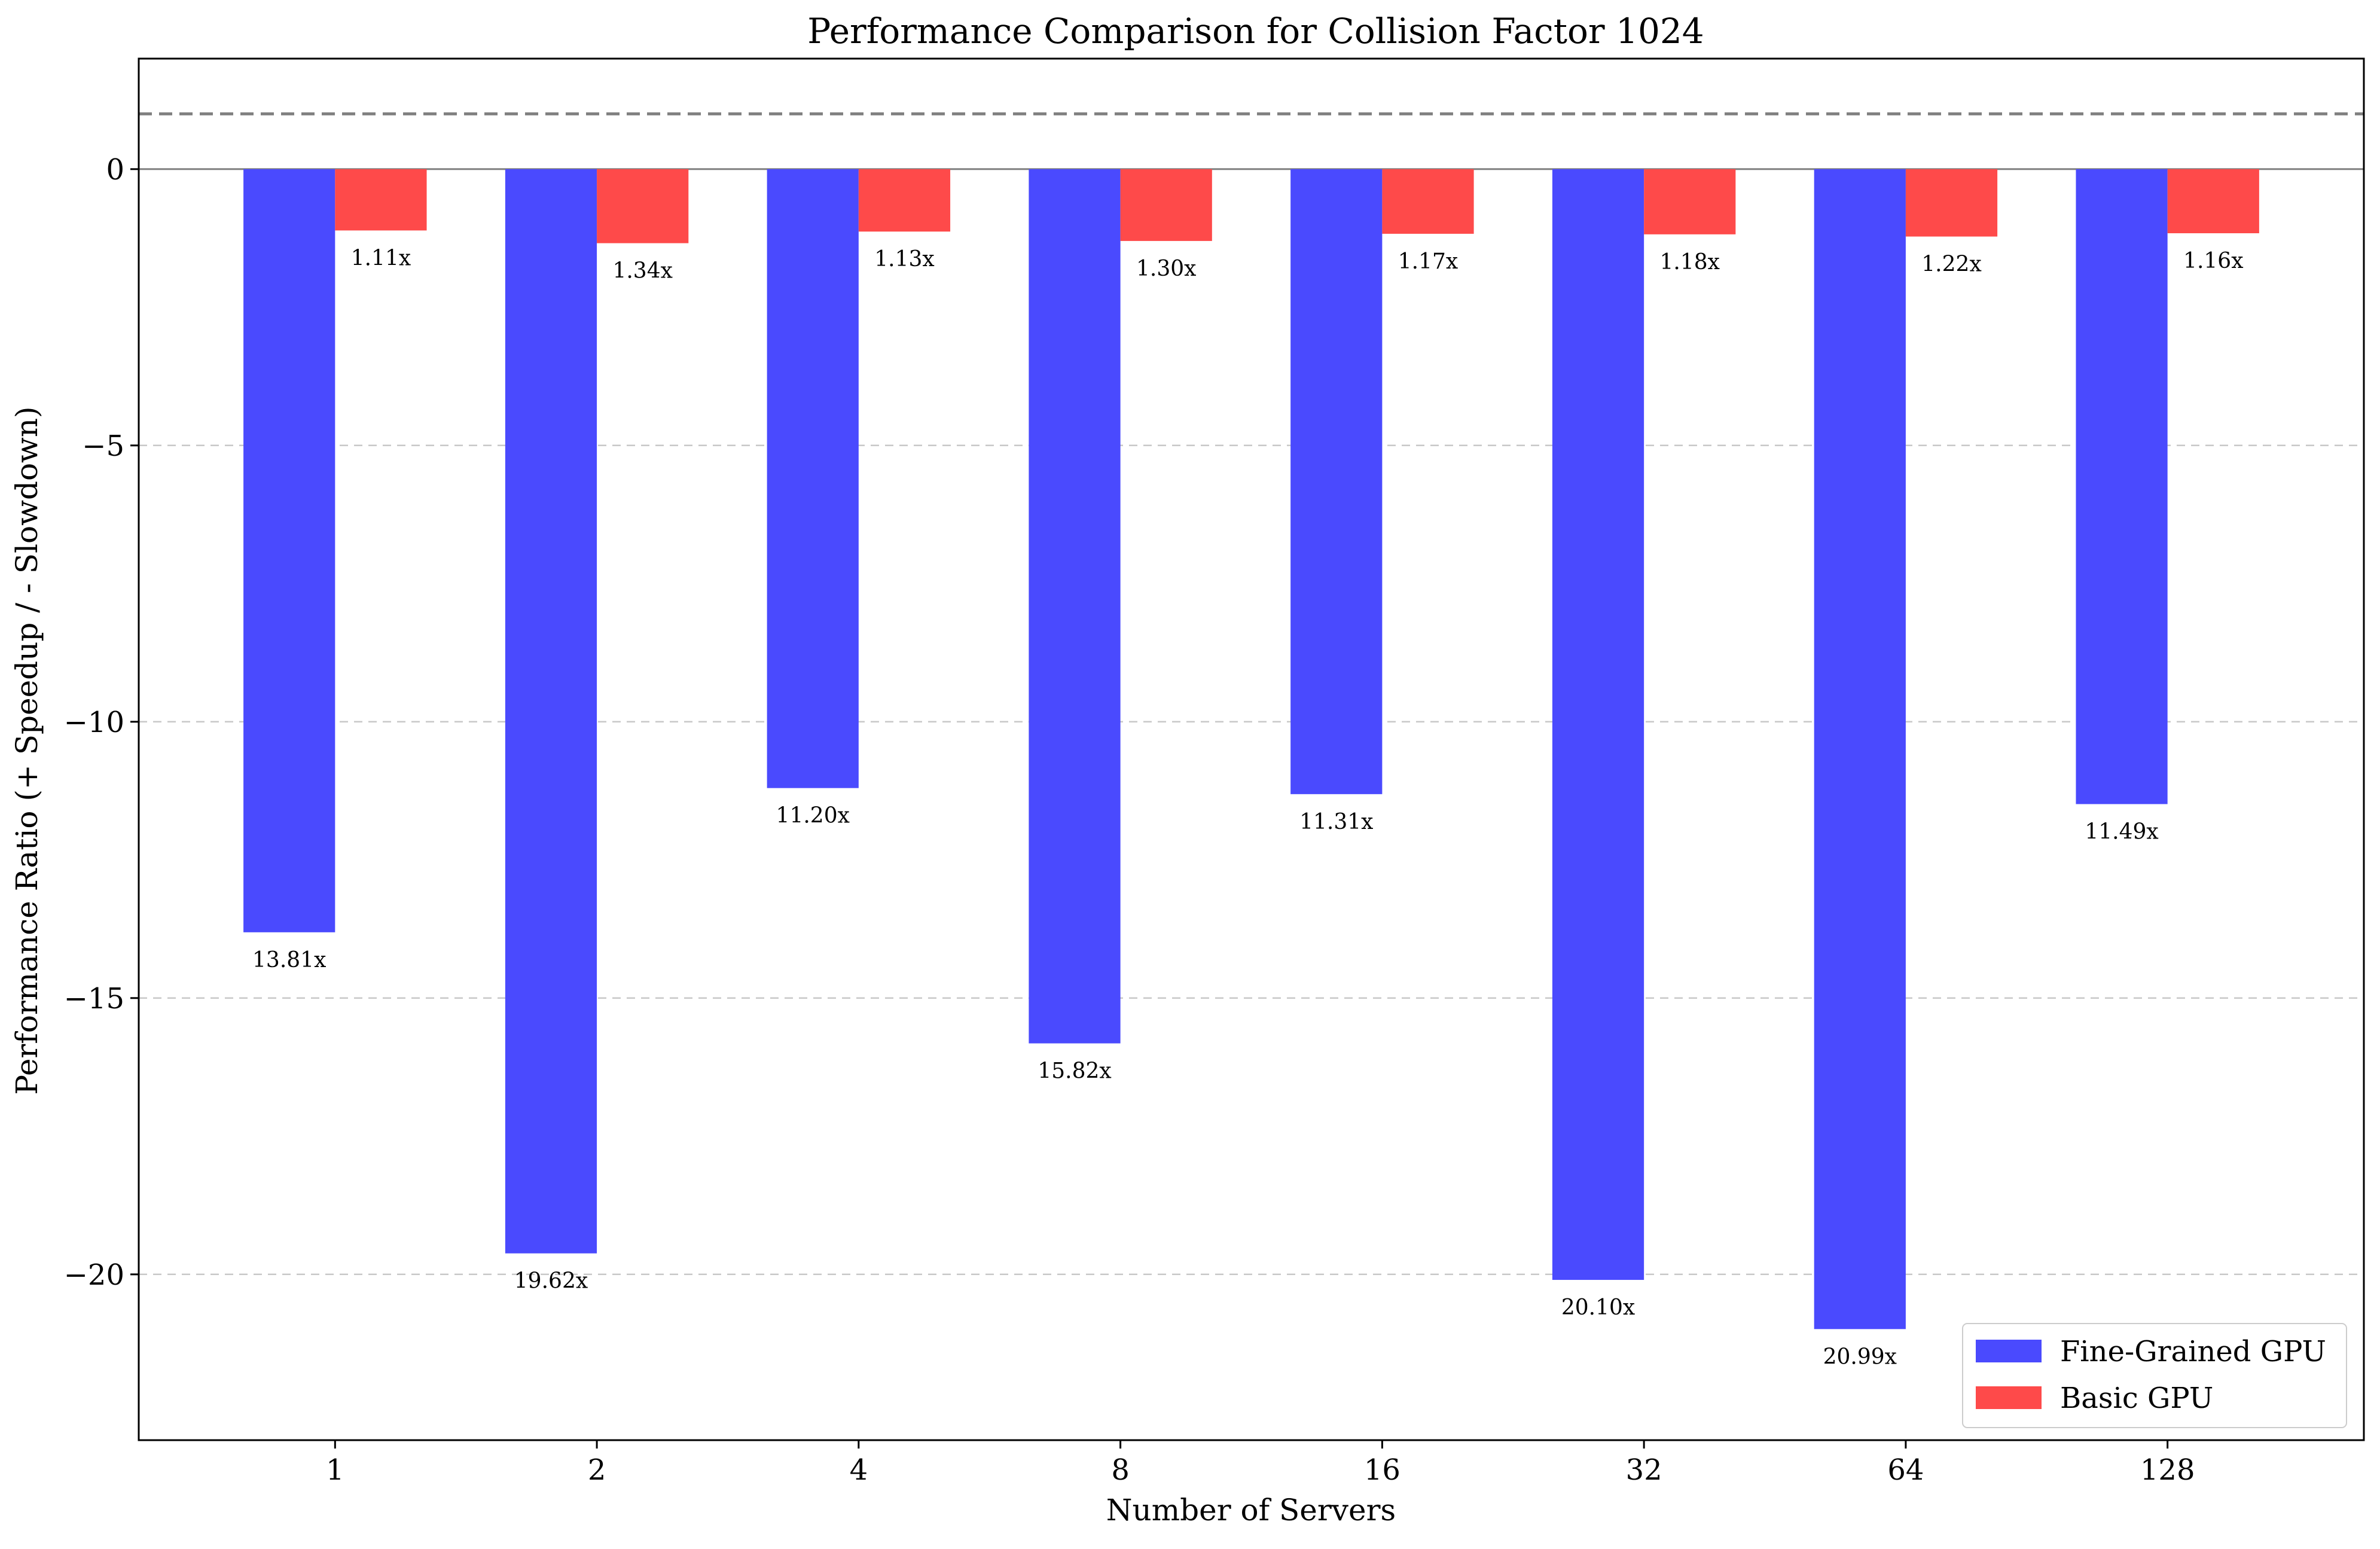  What do you see at coordinates (115, 170) in the screenshot?
I see `y-tick-label: 0` at bounding box center [115, 170].